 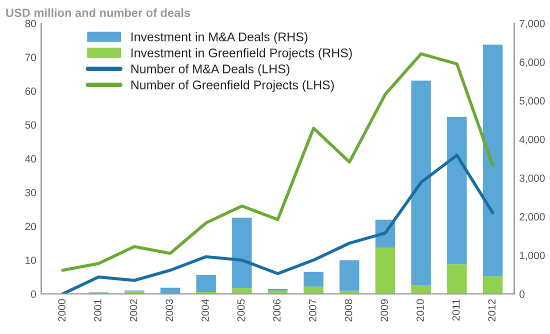 I want to click on y2-tick-label: 7,000, so click(x=532, y=24).